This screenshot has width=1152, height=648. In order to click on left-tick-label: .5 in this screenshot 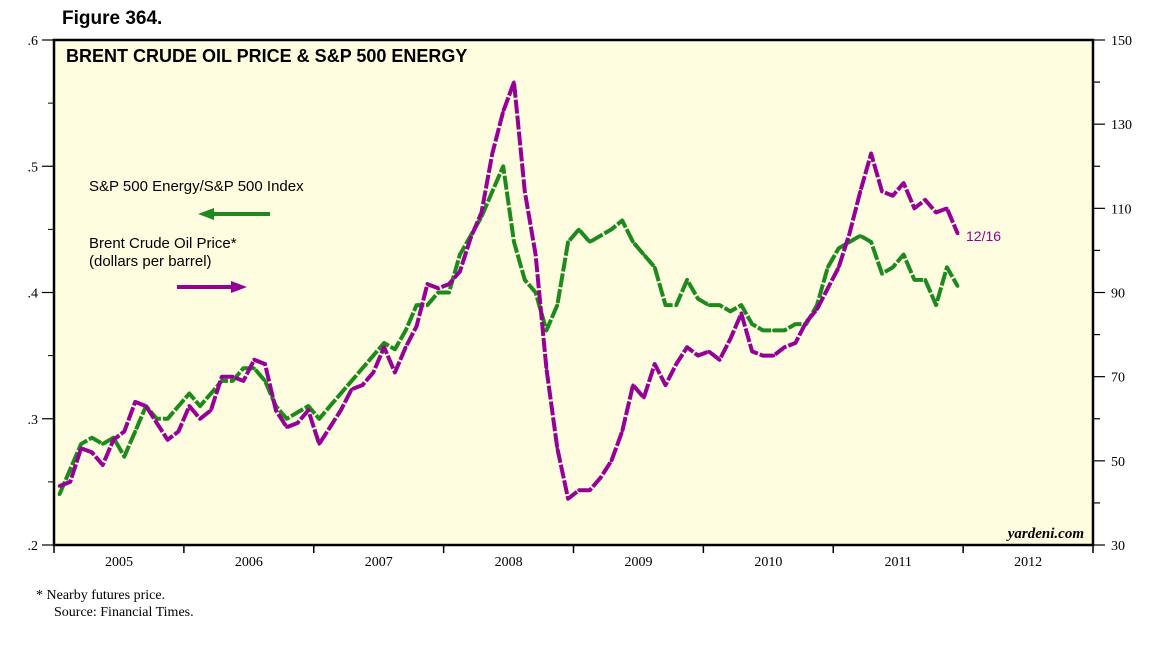, I will do `click(33, 167)`.